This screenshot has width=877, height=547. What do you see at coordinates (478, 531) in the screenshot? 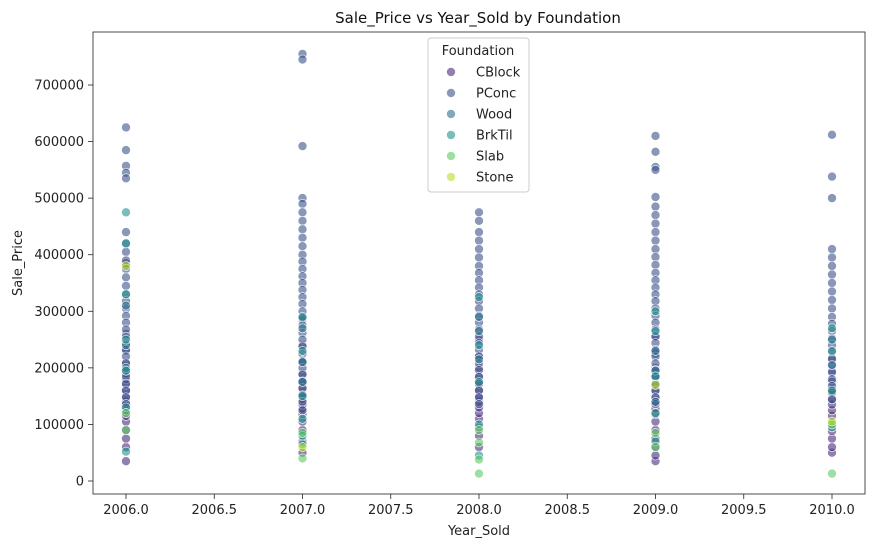
I see `x-axis-label: Year_Sold` at bounding box center [478, 531].